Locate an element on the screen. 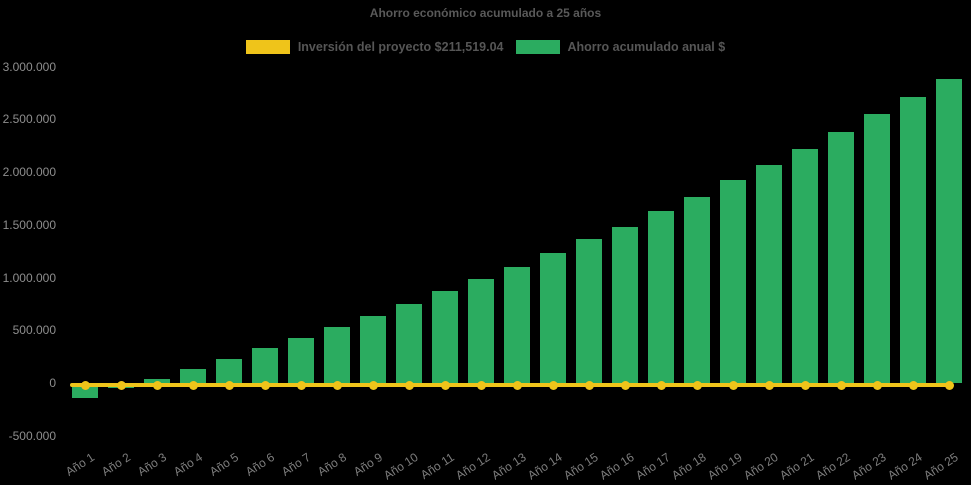  y-tick-0: 0 is located at coordinates (52, 383).